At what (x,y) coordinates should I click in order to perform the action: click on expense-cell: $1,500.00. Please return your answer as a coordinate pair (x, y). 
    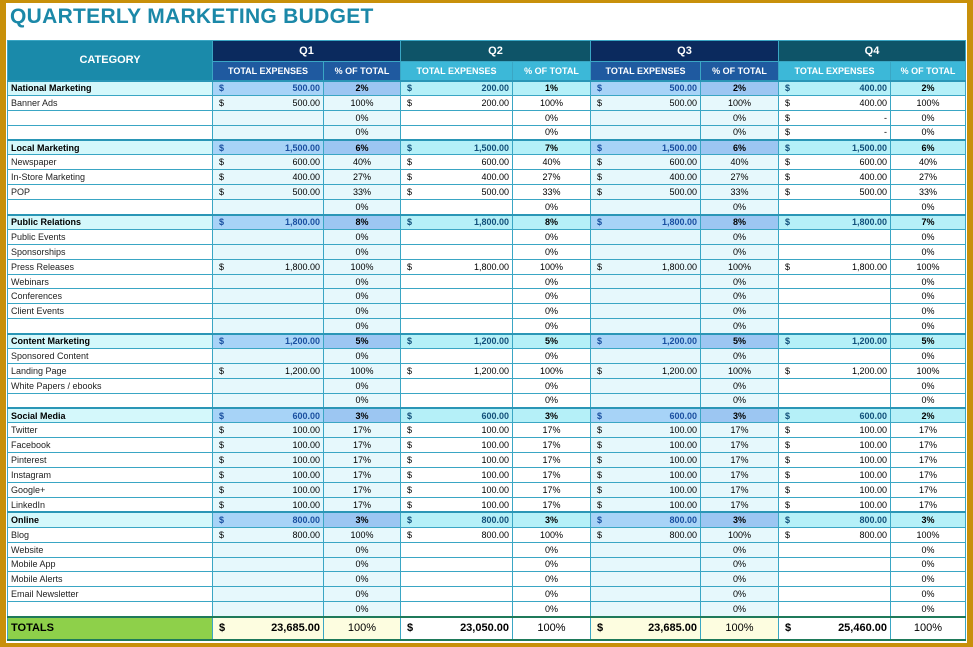
    Looking at the image, I should click on (645, 147).